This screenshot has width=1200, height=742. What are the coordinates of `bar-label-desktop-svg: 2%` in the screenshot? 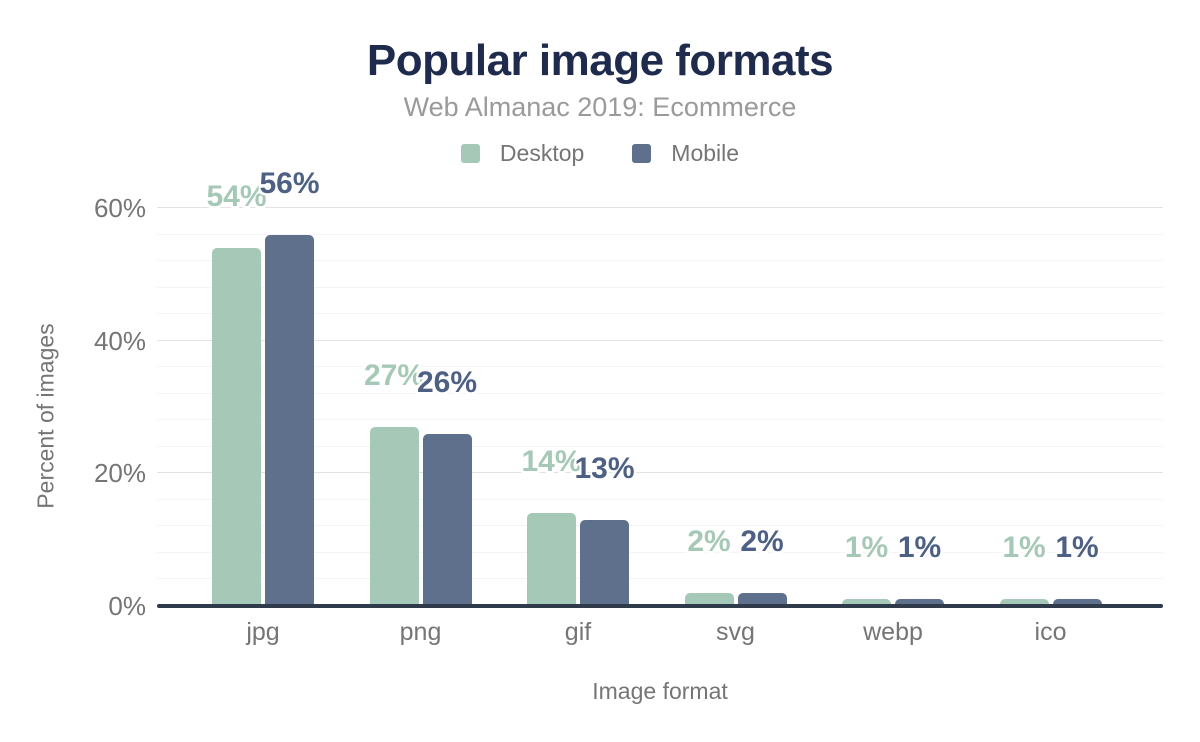 It's located at (709, 541).